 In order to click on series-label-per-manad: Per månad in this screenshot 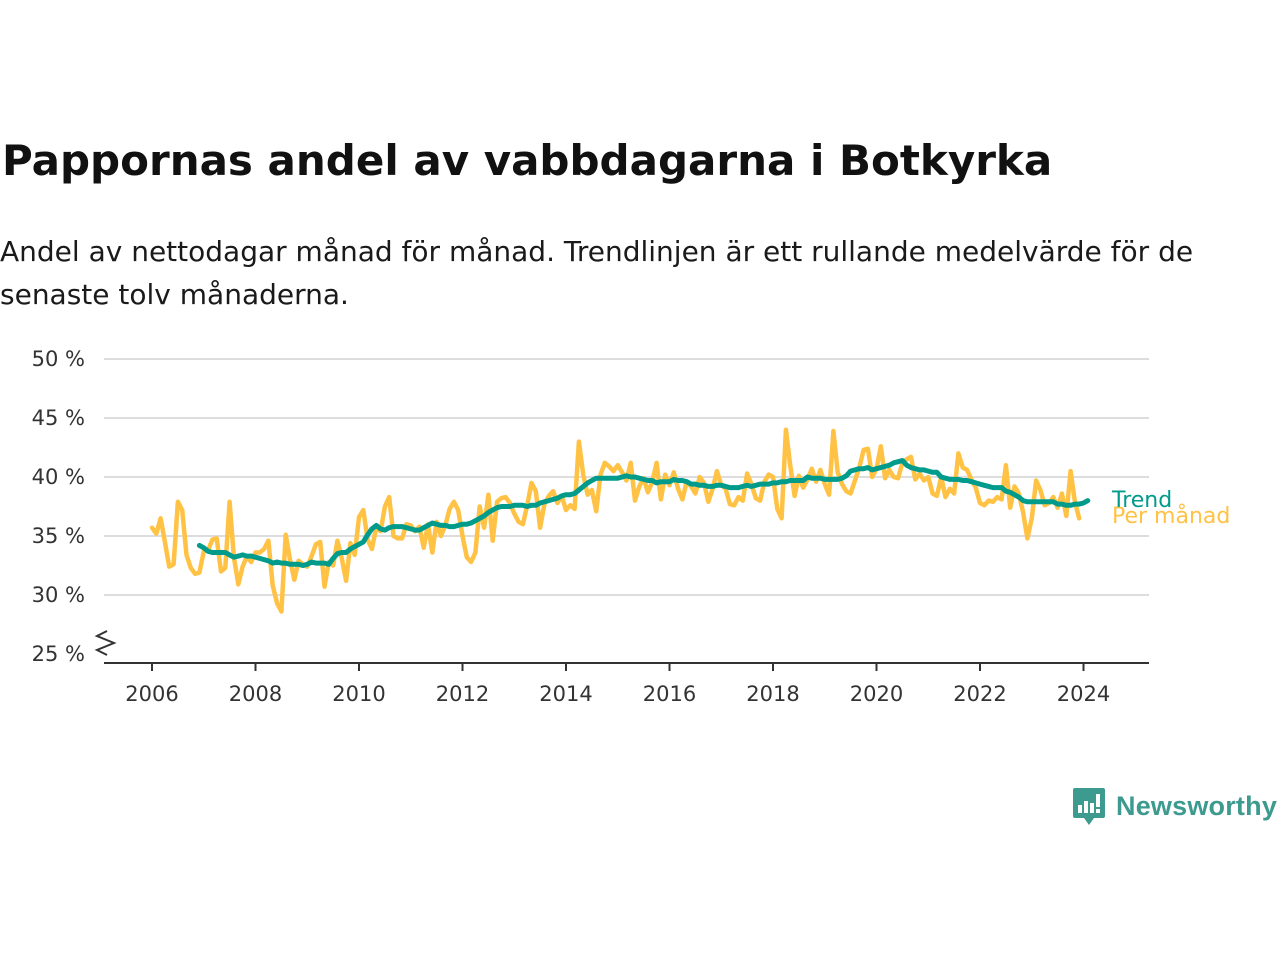, I will do `click(1171, 516)`.